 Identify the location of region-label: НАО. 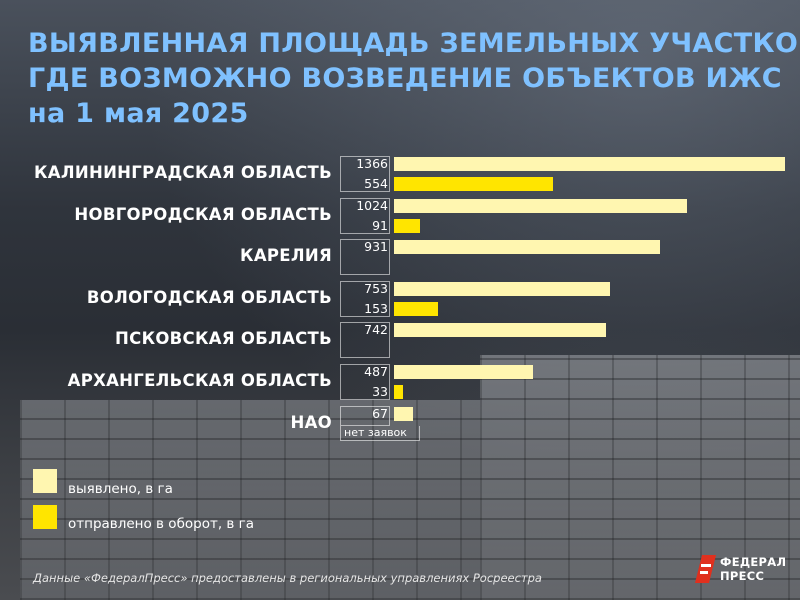
(311, 422).